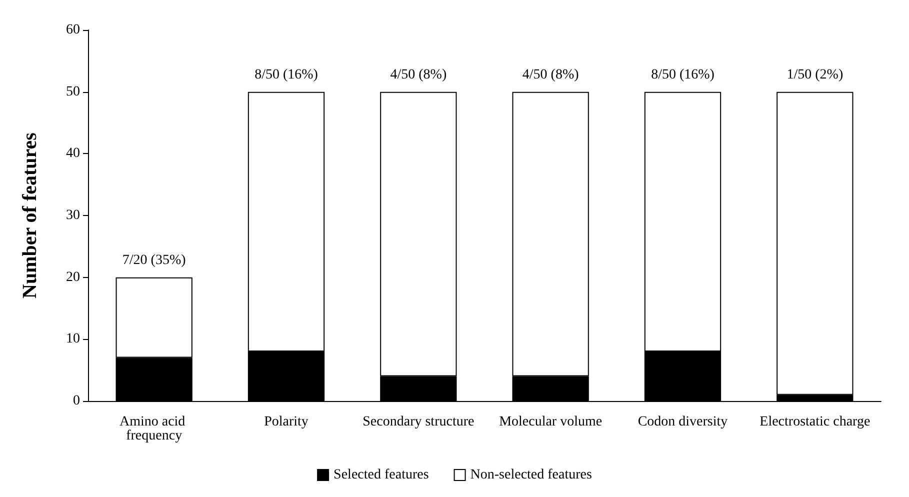 This screenshot has height=497, width=909. I want to click on y-tick-label: 30, so click(73, 215).